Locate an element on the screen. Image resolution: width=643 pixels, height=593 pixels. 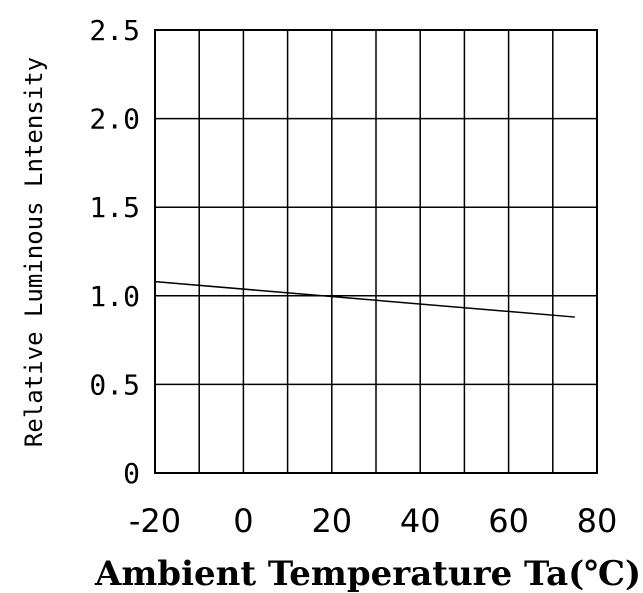
y-axis-label: Relative Luminous Lntensity is located at coordinates (34, 252).